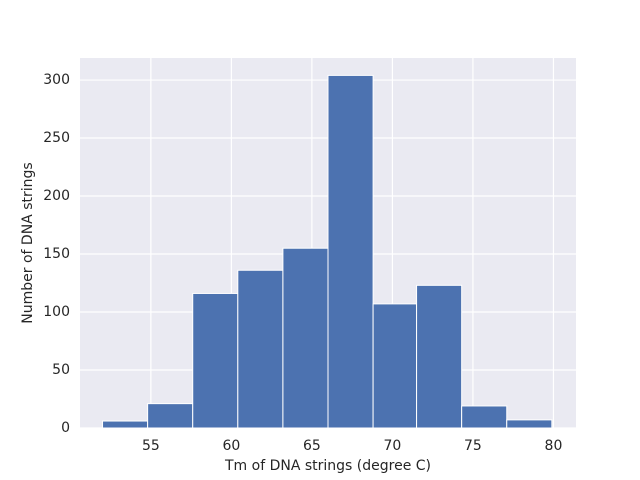 This screenshot has width=640, height=480. What do you see at coordinates (231, 446) in the screenshot?
I see `x-tick-label: 60` at bounding box center [231, 446].